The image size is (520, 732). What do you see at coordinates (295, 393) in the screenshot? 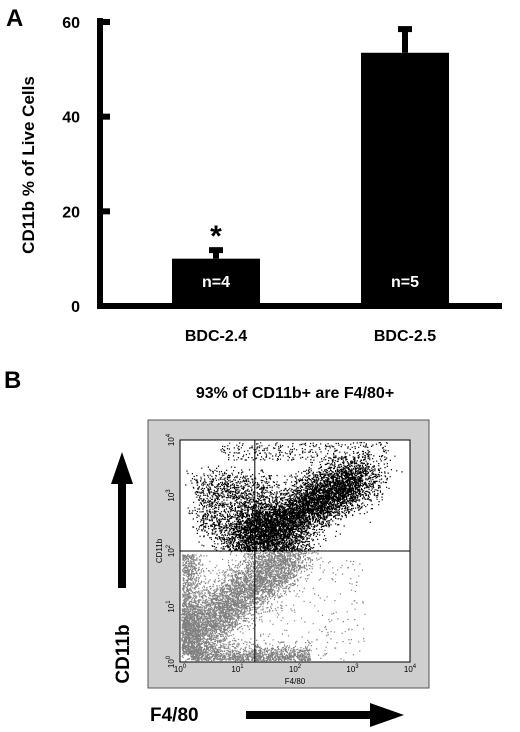
I see `panel-b-title: 93% of CD11b+ are F4/80+` at bounding box center [295, 393].